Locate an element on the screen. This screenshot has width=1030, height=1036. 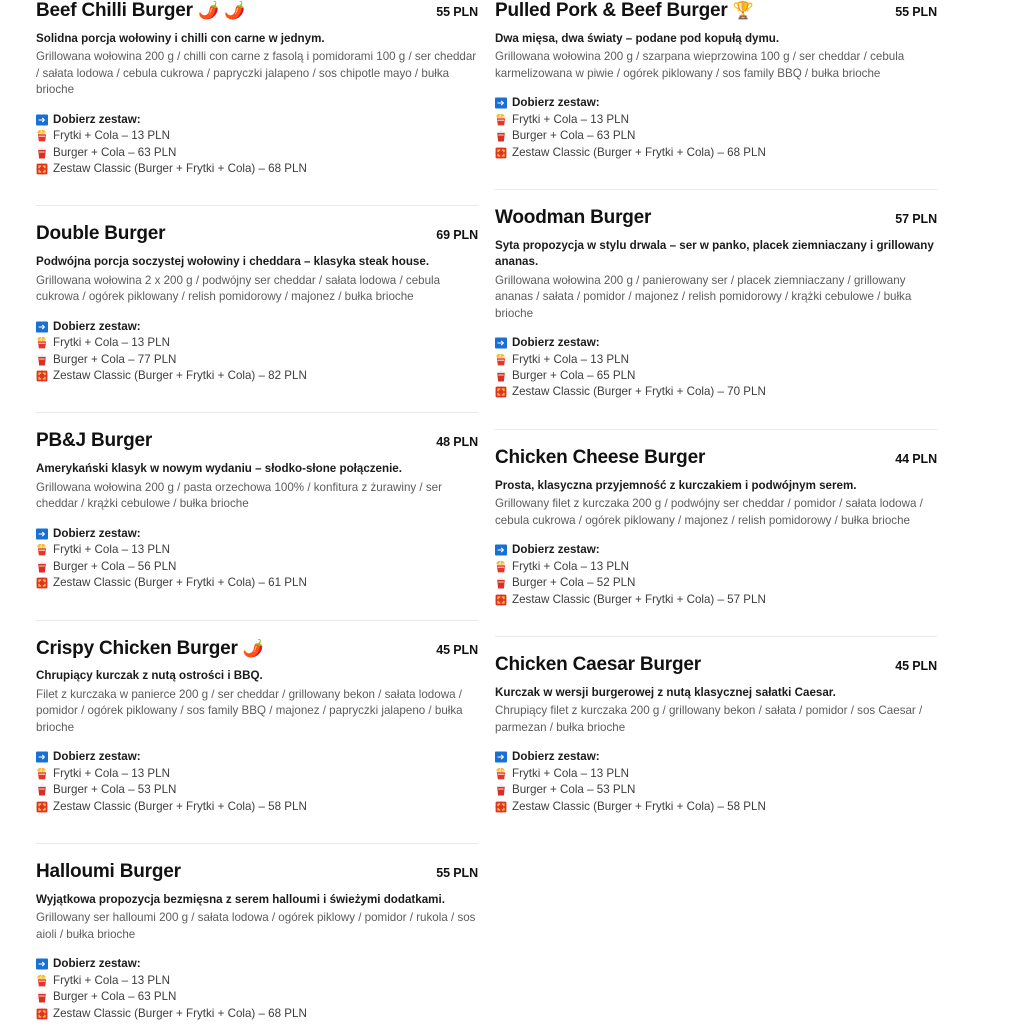
combo-option-row: Burger + Cola – 65 PLN is located at coordinates (716, 376).